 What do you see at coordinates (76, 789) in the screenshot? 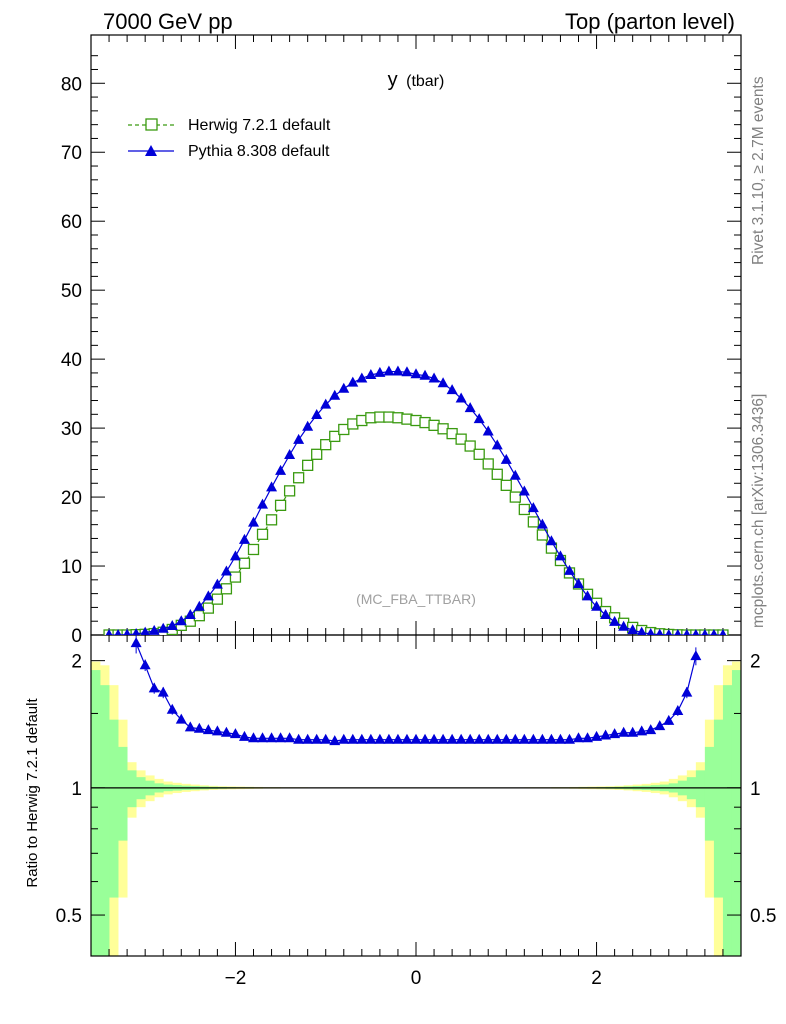
I see `ratio-ytick-label: 1` at bounding box center [76, 789].